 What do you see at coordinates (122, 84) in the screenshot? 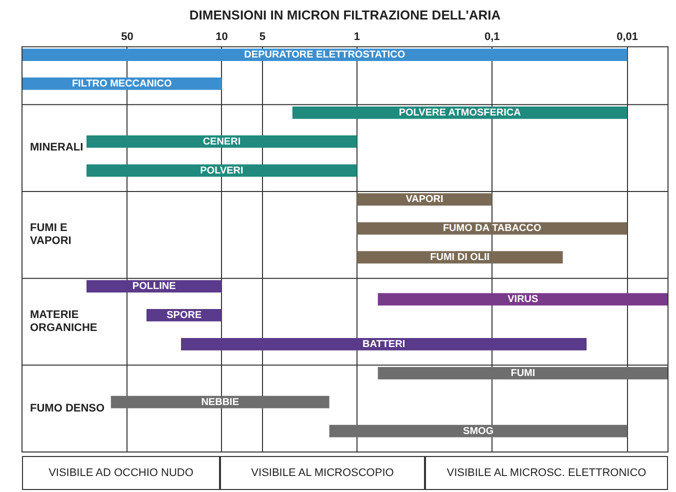
I see `data-label: FILTRO MECCANICO` at bounding box center [122, 84].